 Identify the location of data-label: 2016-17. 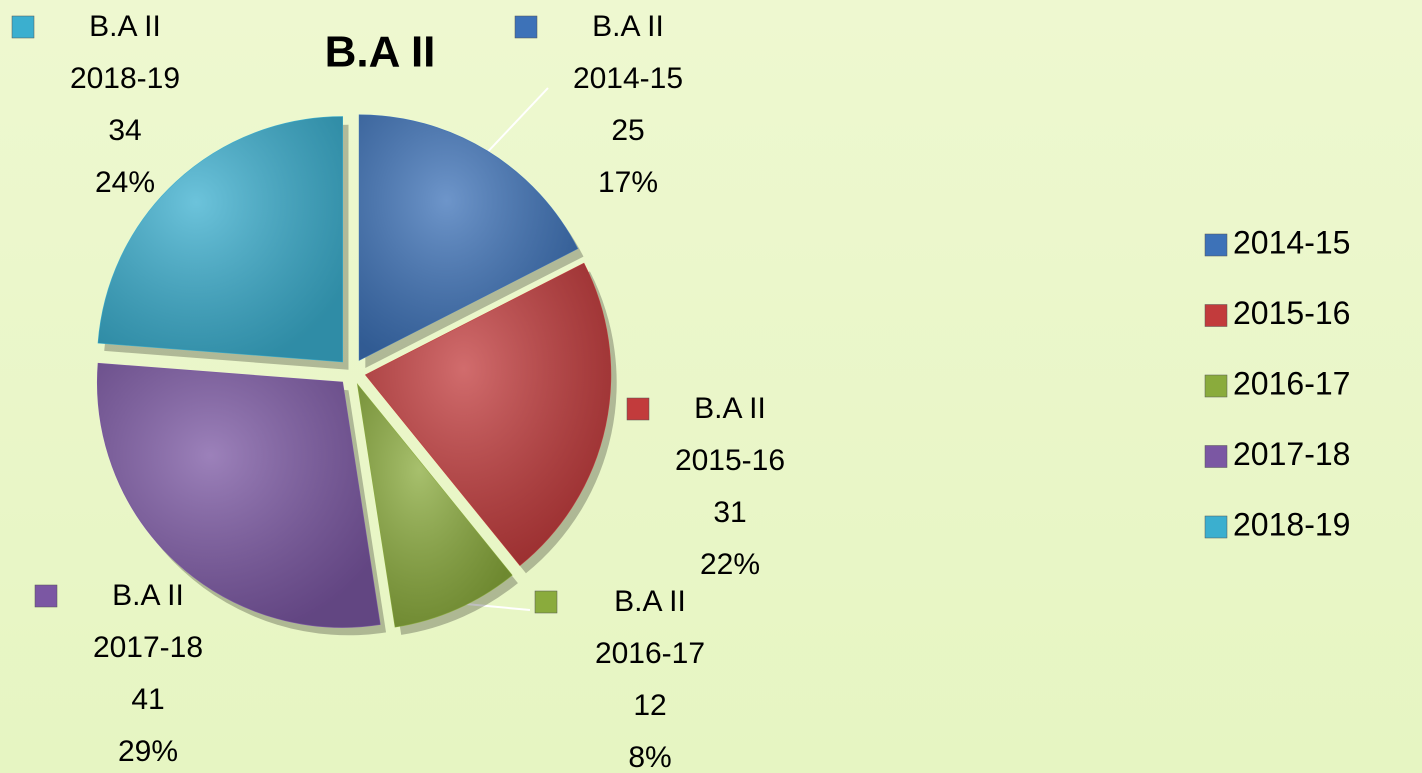
(650, 653).